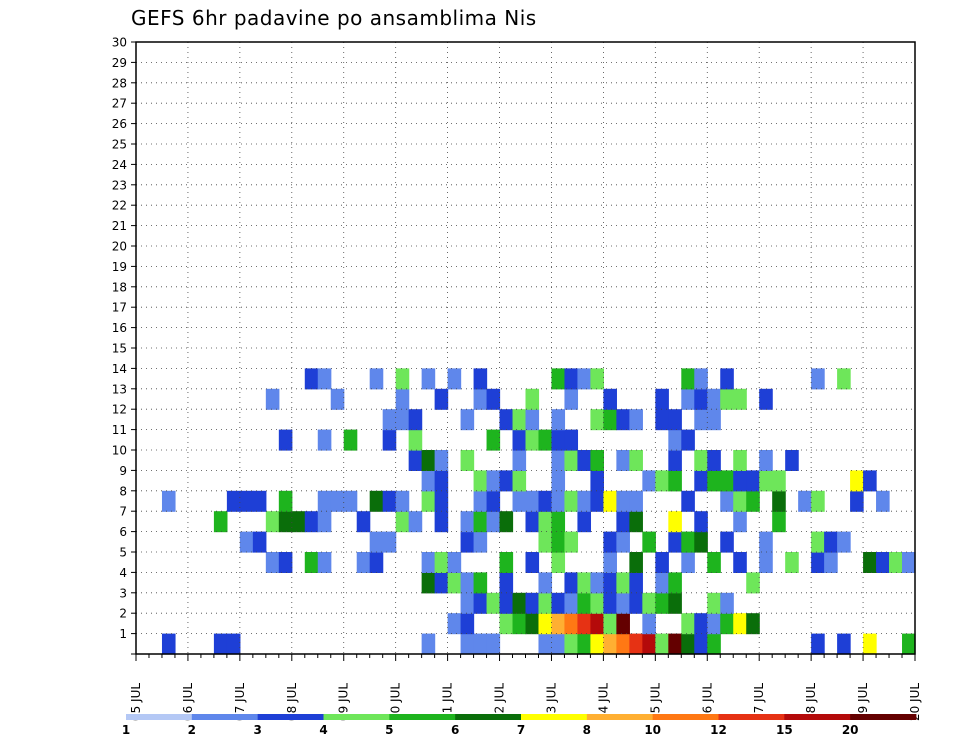 The width and height of the screenshot is (960, 742). What do you see at coordinates (123, 471) in the screenshot?
I see `y-tick-label: 9` at bounding box center [123, 471].